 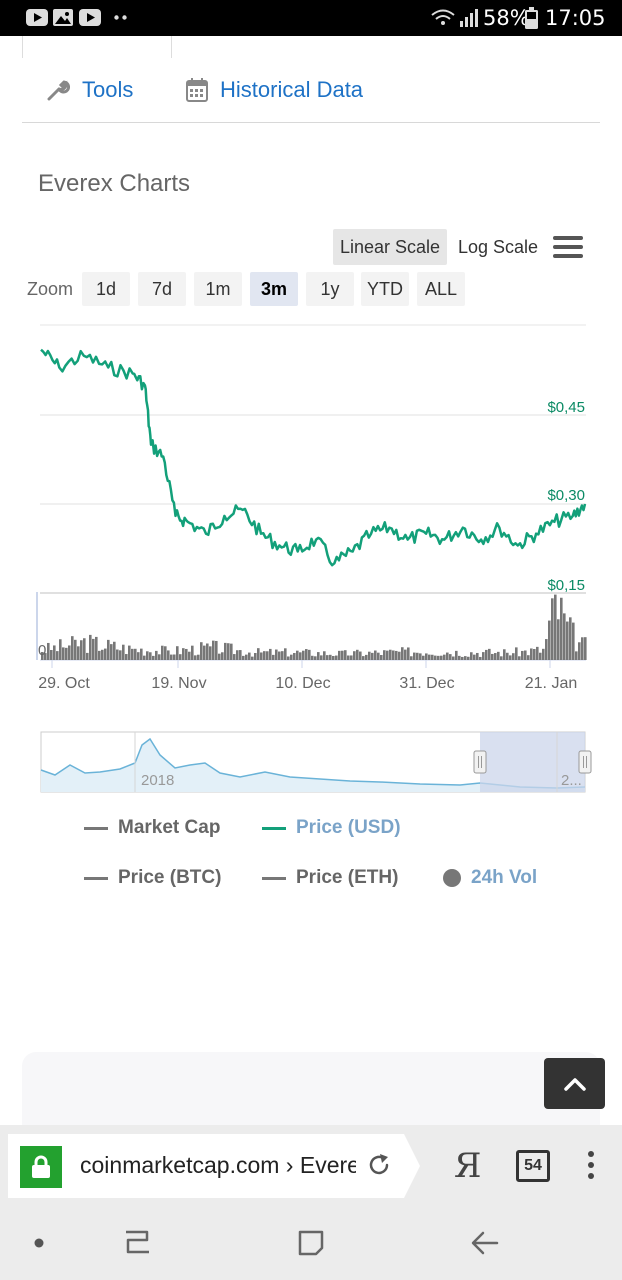 What do you see at coordinates (390, 247) in the screenshot?
I see `linear-scale-button: Linear Scale` at bounding box center [390, 247].